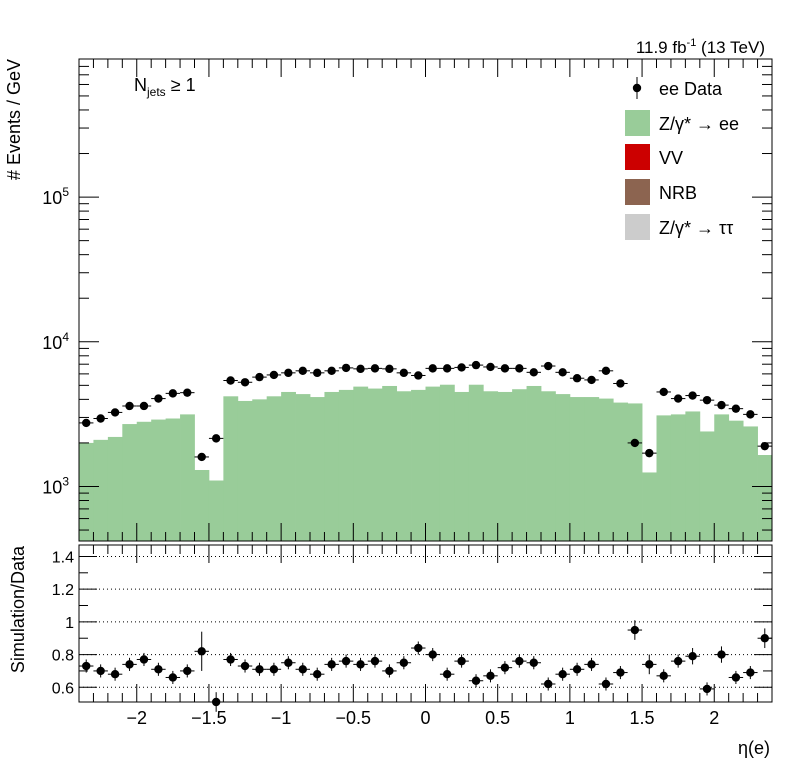 The image size is (796, 772). What do you see at coordinates (425, 411) in the screenshot?
I see `data-points` at bounding box center [425, 411].